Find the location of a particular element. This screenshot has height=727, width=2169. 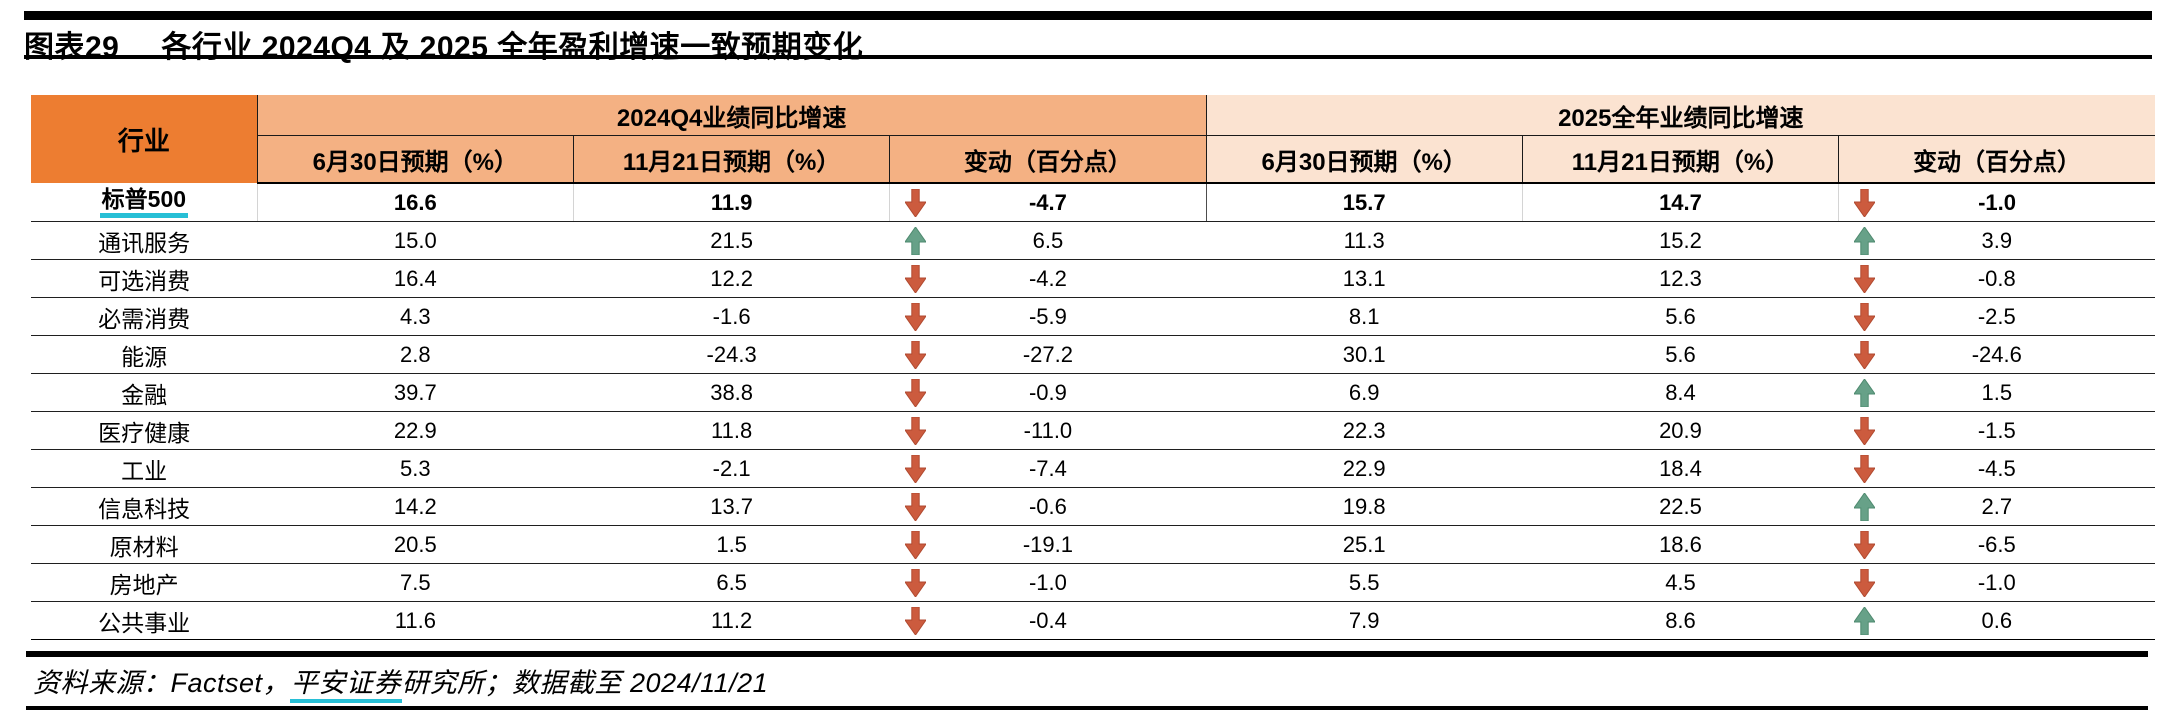

column-header-industry: 行业 is located at coordinates (144, 139).